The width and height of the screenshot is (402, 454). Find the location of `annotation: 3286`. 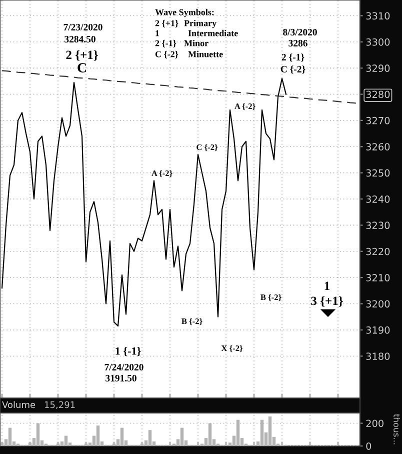

annotation: 3286 is located at coordinates (298, 43).